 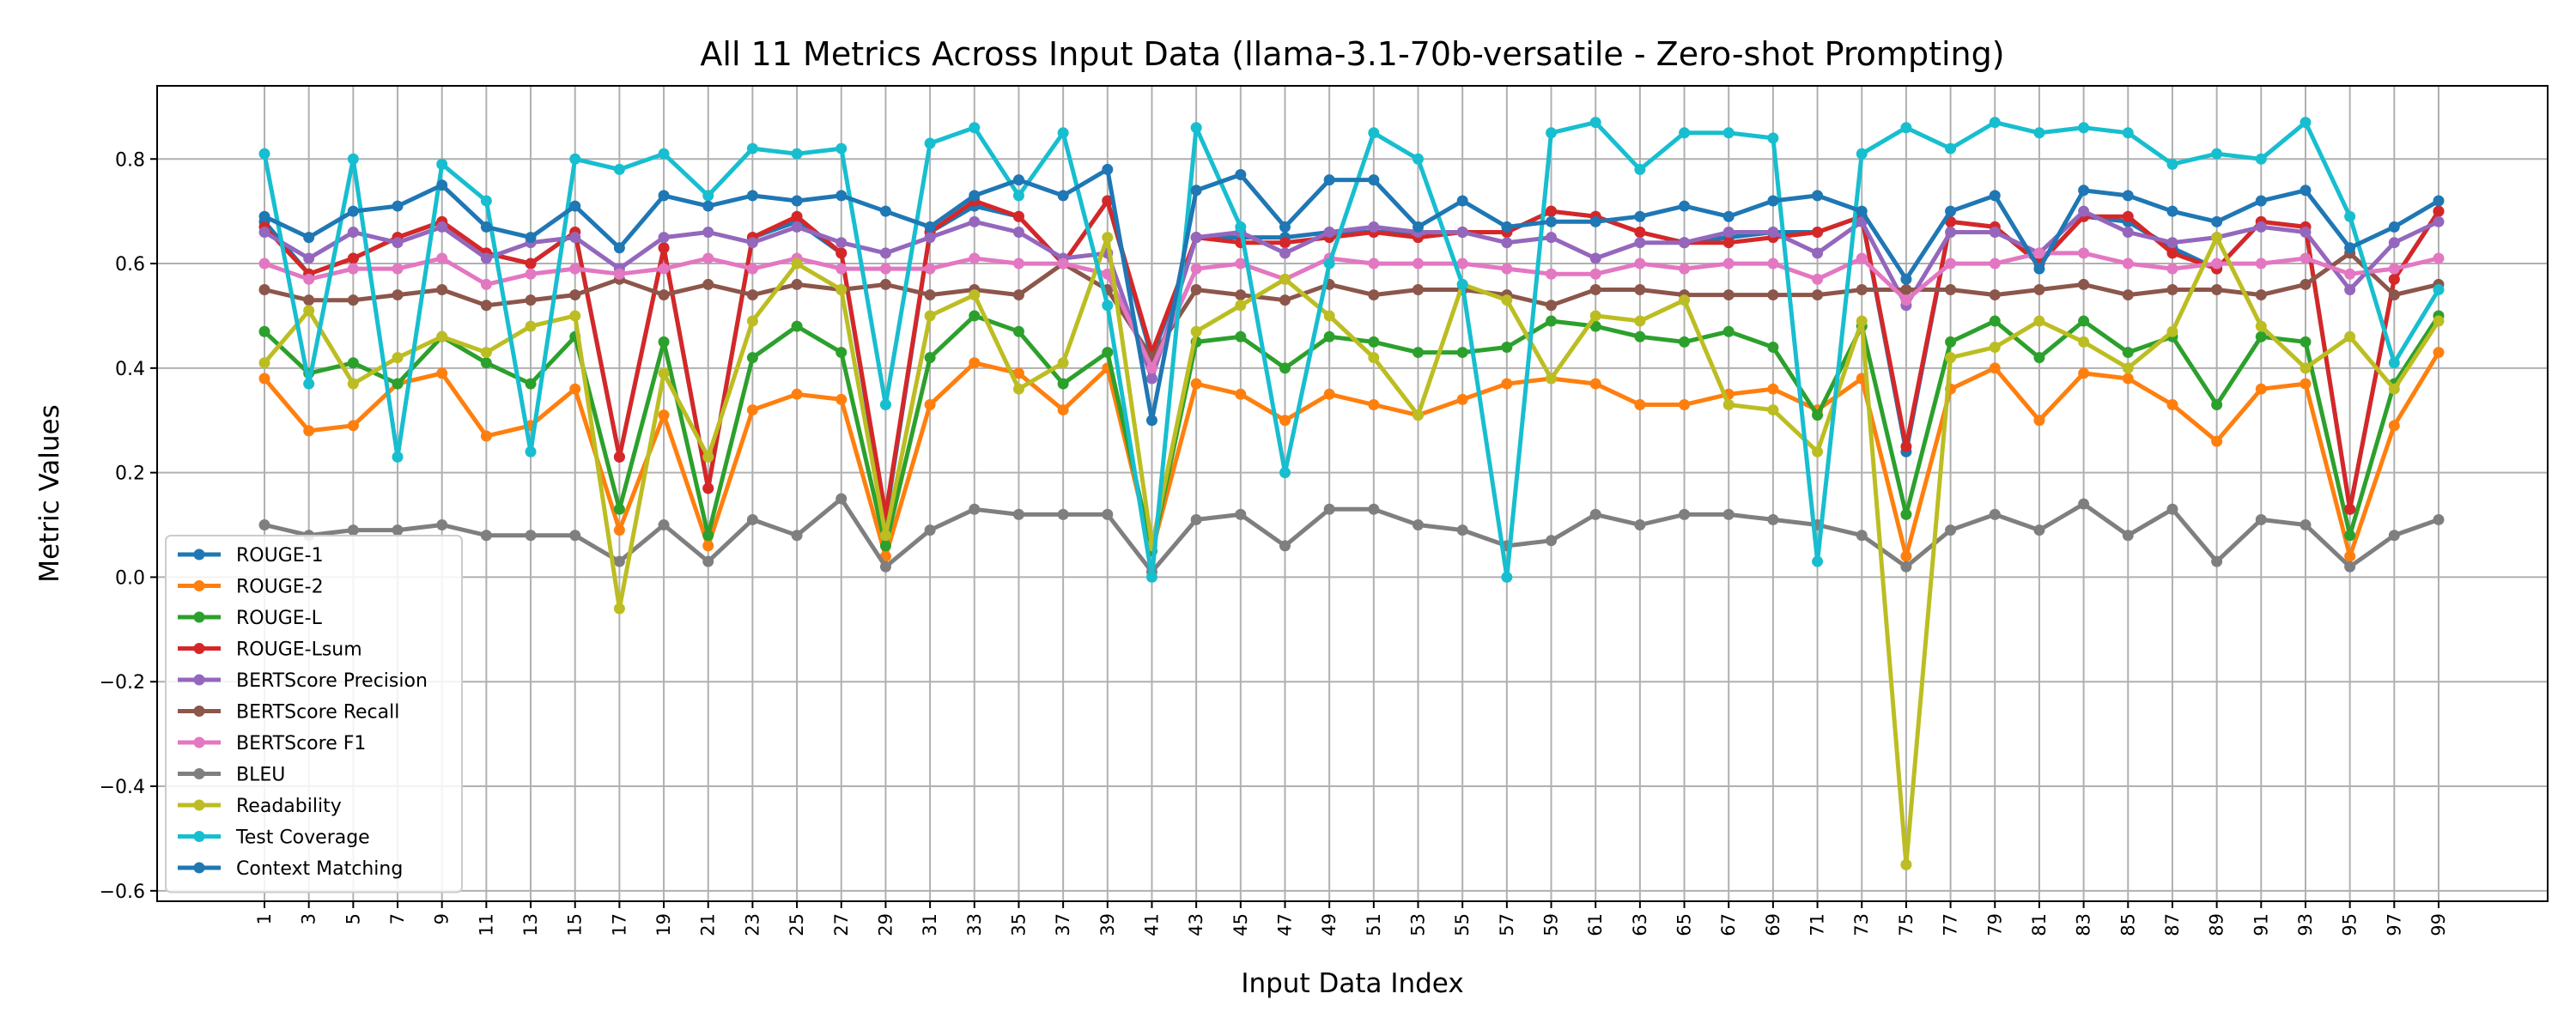 What do you see at coordinates (1640, 924) in the screenshot?
I see `x-tick-label: 63` at bounding box center [1640, 924].